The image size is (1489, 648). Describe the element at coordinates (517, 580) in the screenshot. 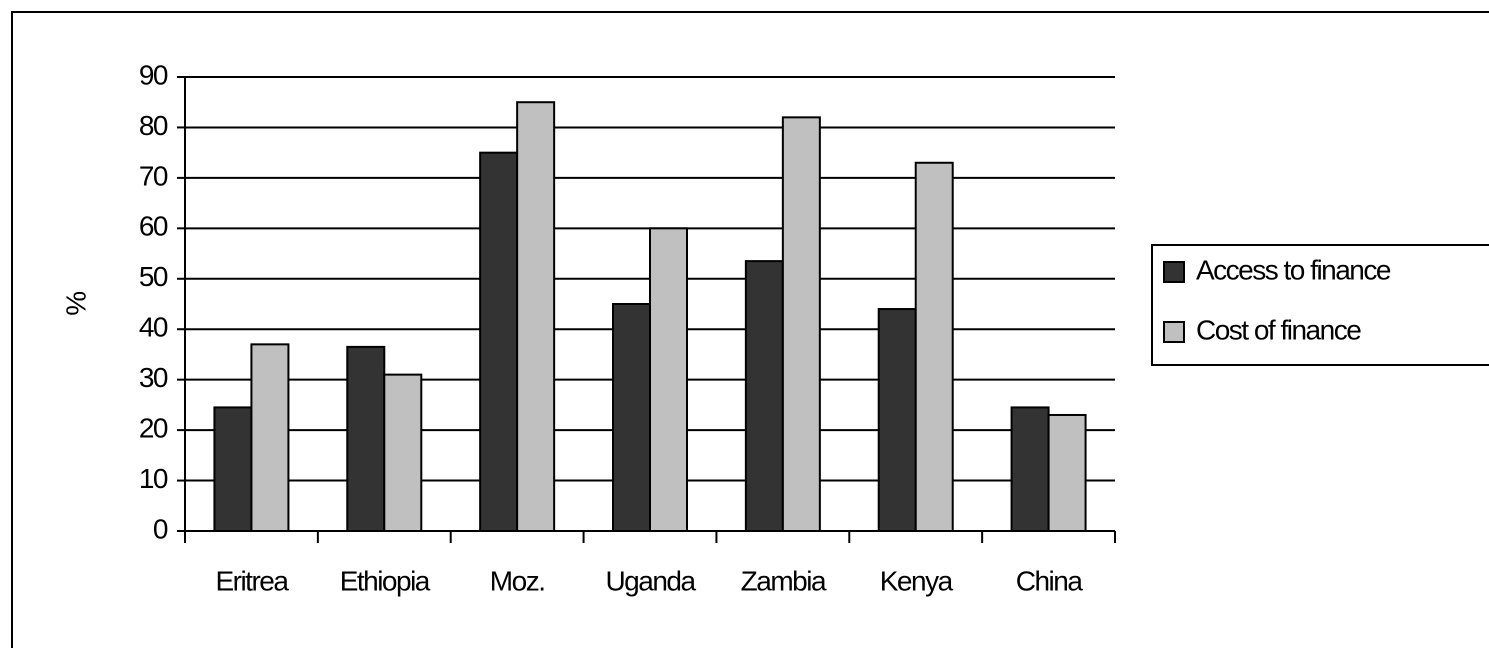

I see `x-tick-label: Moz.` at that location.